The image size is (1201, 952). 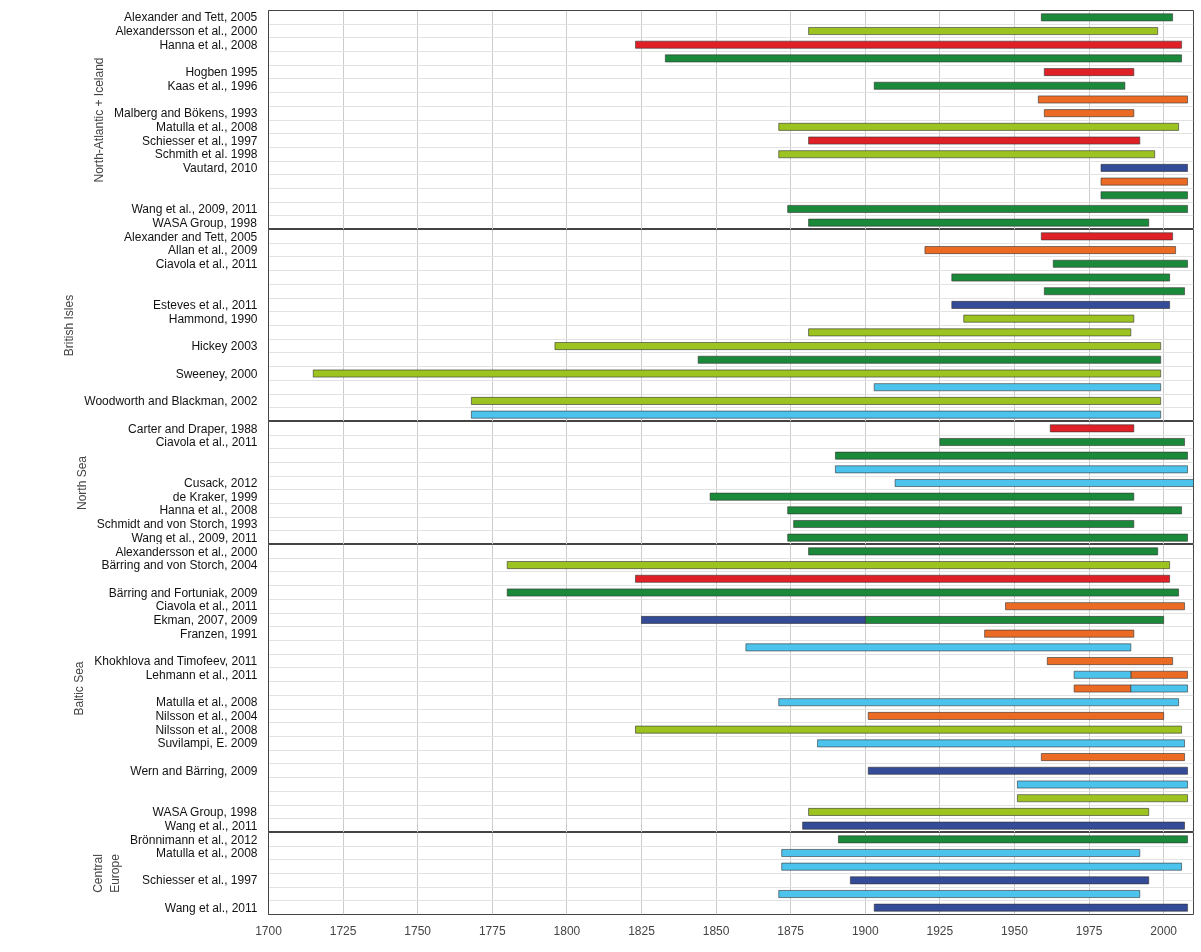 What do you see at coordinates (567, 930) in the screenshot?
I see `x-tick-label: 1800` at bounding box center [567, 930].